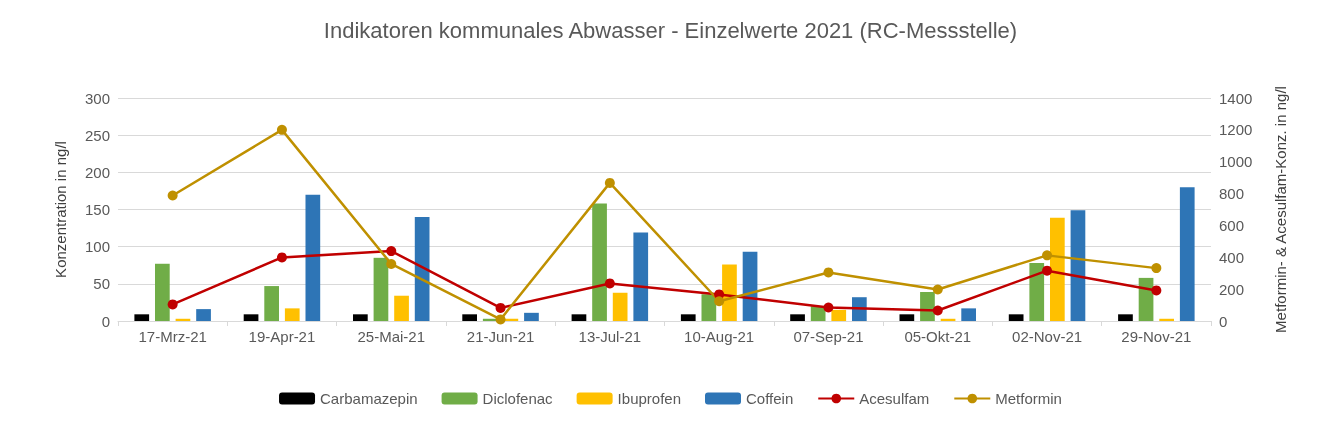  What do you see at coordinates (97, 135) in the screenshot?
I see `y-tick-label: 250` at bounding box center [97, 135].